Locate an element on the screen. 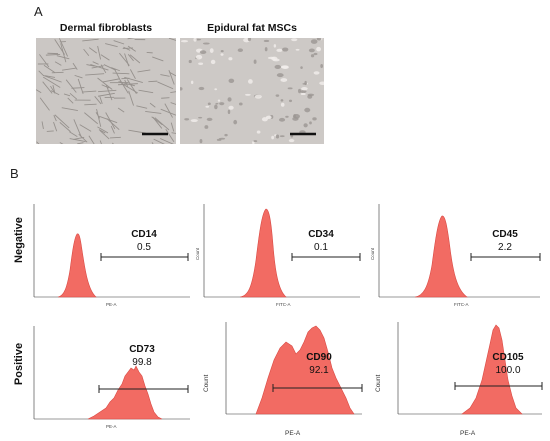  histogram-cd73: PE-A is located at coordinates (112, 378).